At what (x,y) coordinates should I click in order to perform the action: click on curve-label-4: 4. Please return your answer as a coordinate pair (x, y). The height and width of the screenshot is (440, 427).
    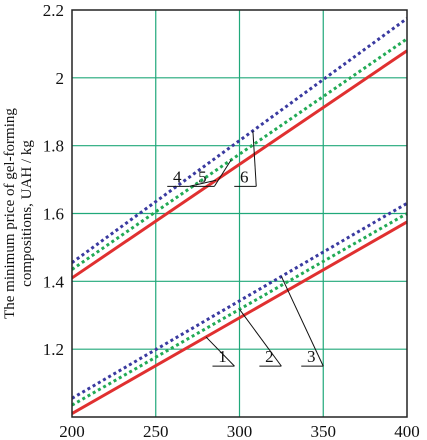
    Looking at the image, I should click on (177, 176).